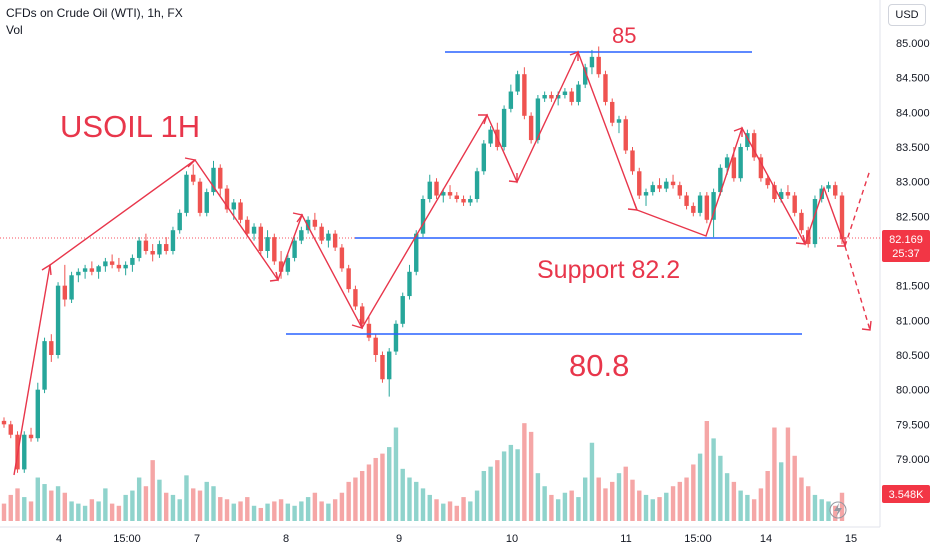  What do you see at coordinates (456, 539) in the screenshot?
I see `time-axis: 4 15:00 7 8 9 10 11 15:00 14 15` at bounding box center [456, 539].